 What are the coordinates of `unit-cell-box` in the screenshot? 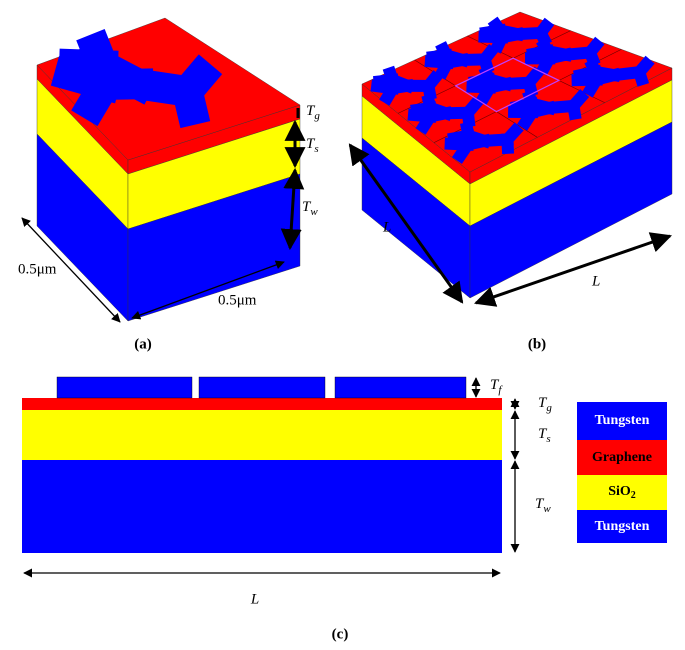 It's located at (507, 85).